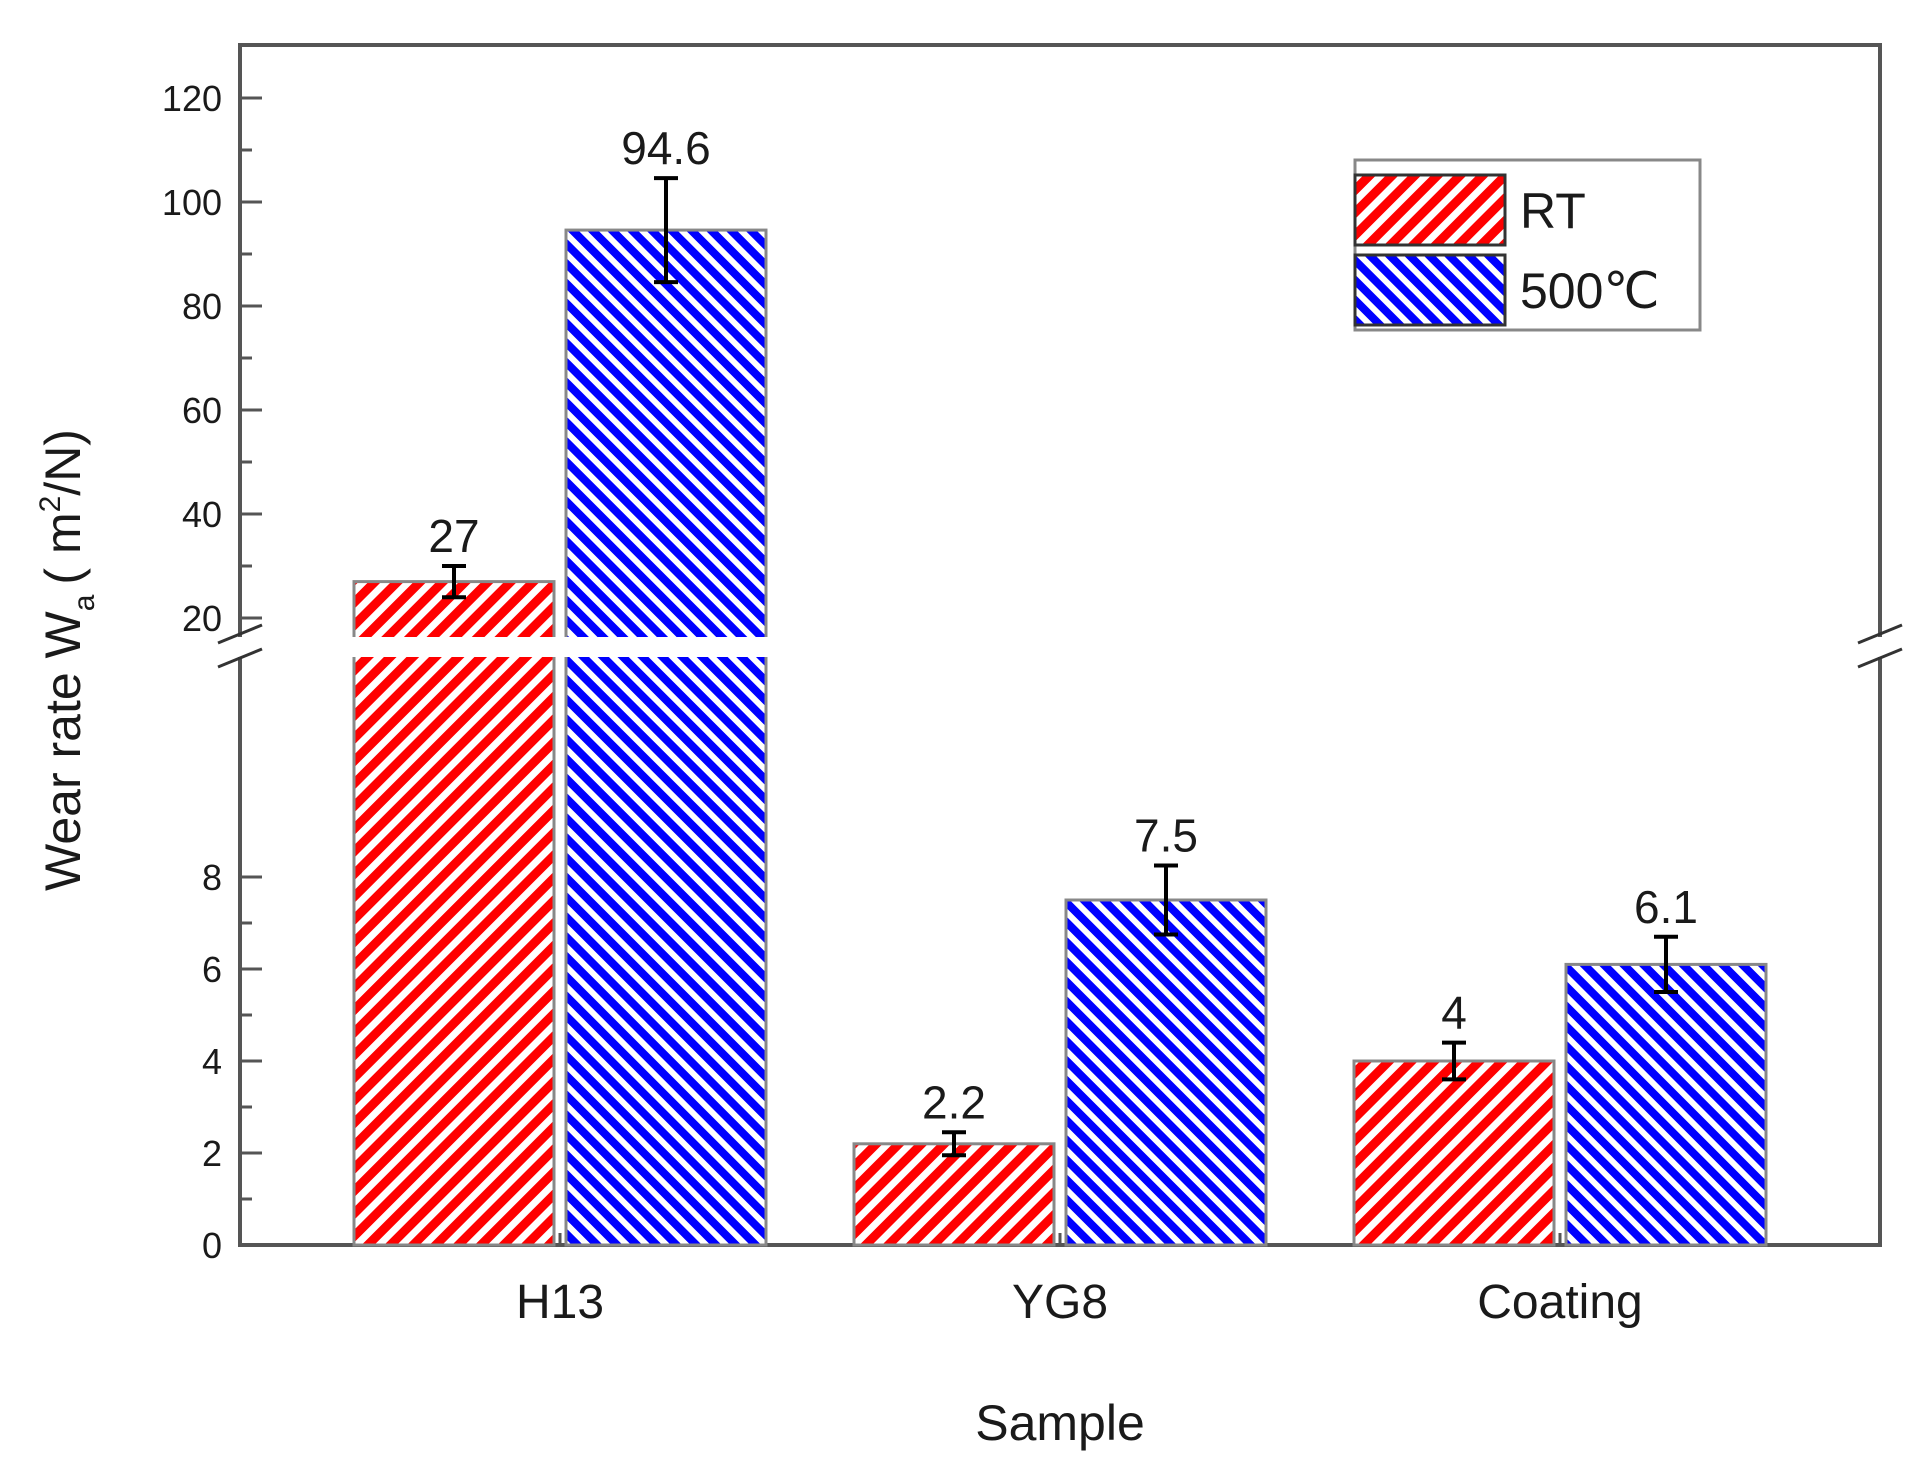 This screenshot has width=1921, height=1473. I want to click on x-axis-title: Sample, so click(1060, 1423).